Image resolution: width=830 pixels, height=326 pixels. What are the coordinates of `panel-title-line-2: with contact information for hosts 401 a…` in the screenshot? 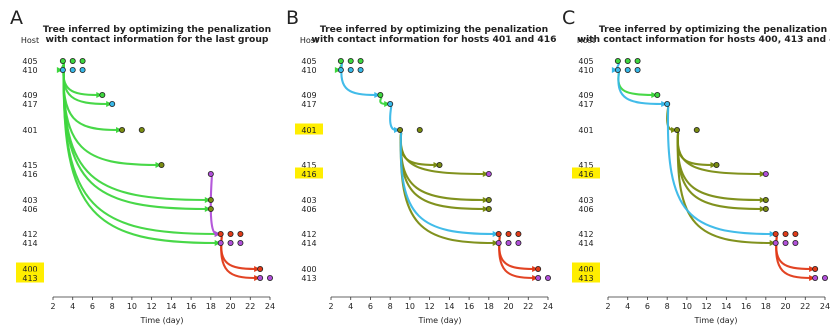 It's located at (433, 39).